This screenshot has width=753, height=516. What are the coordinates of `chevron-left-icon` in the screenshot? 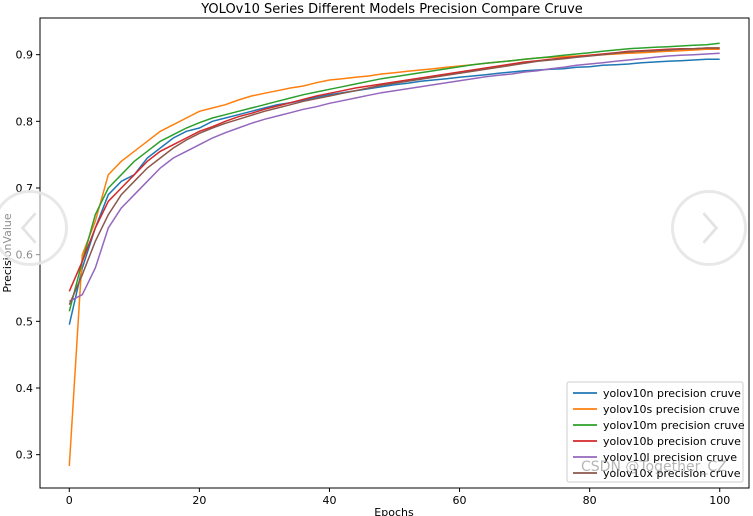 It's located at (28, 228).